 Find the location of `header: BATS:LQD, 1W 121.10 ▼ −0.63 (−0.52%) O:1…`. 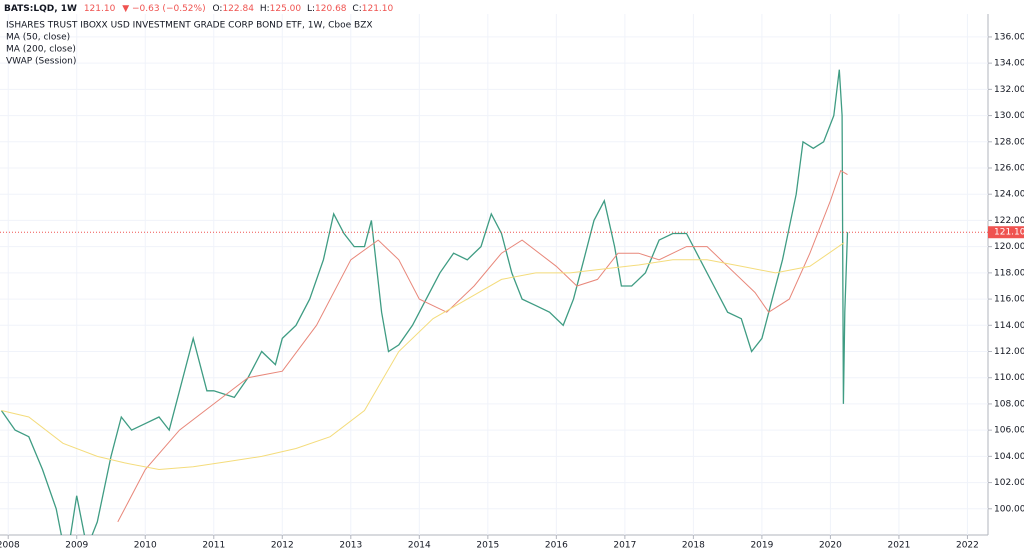

header: BATS:LQD, 1W 121.10 ▼ −0.63 (−0.52%) O:1… is located at coordinates (199, 9).